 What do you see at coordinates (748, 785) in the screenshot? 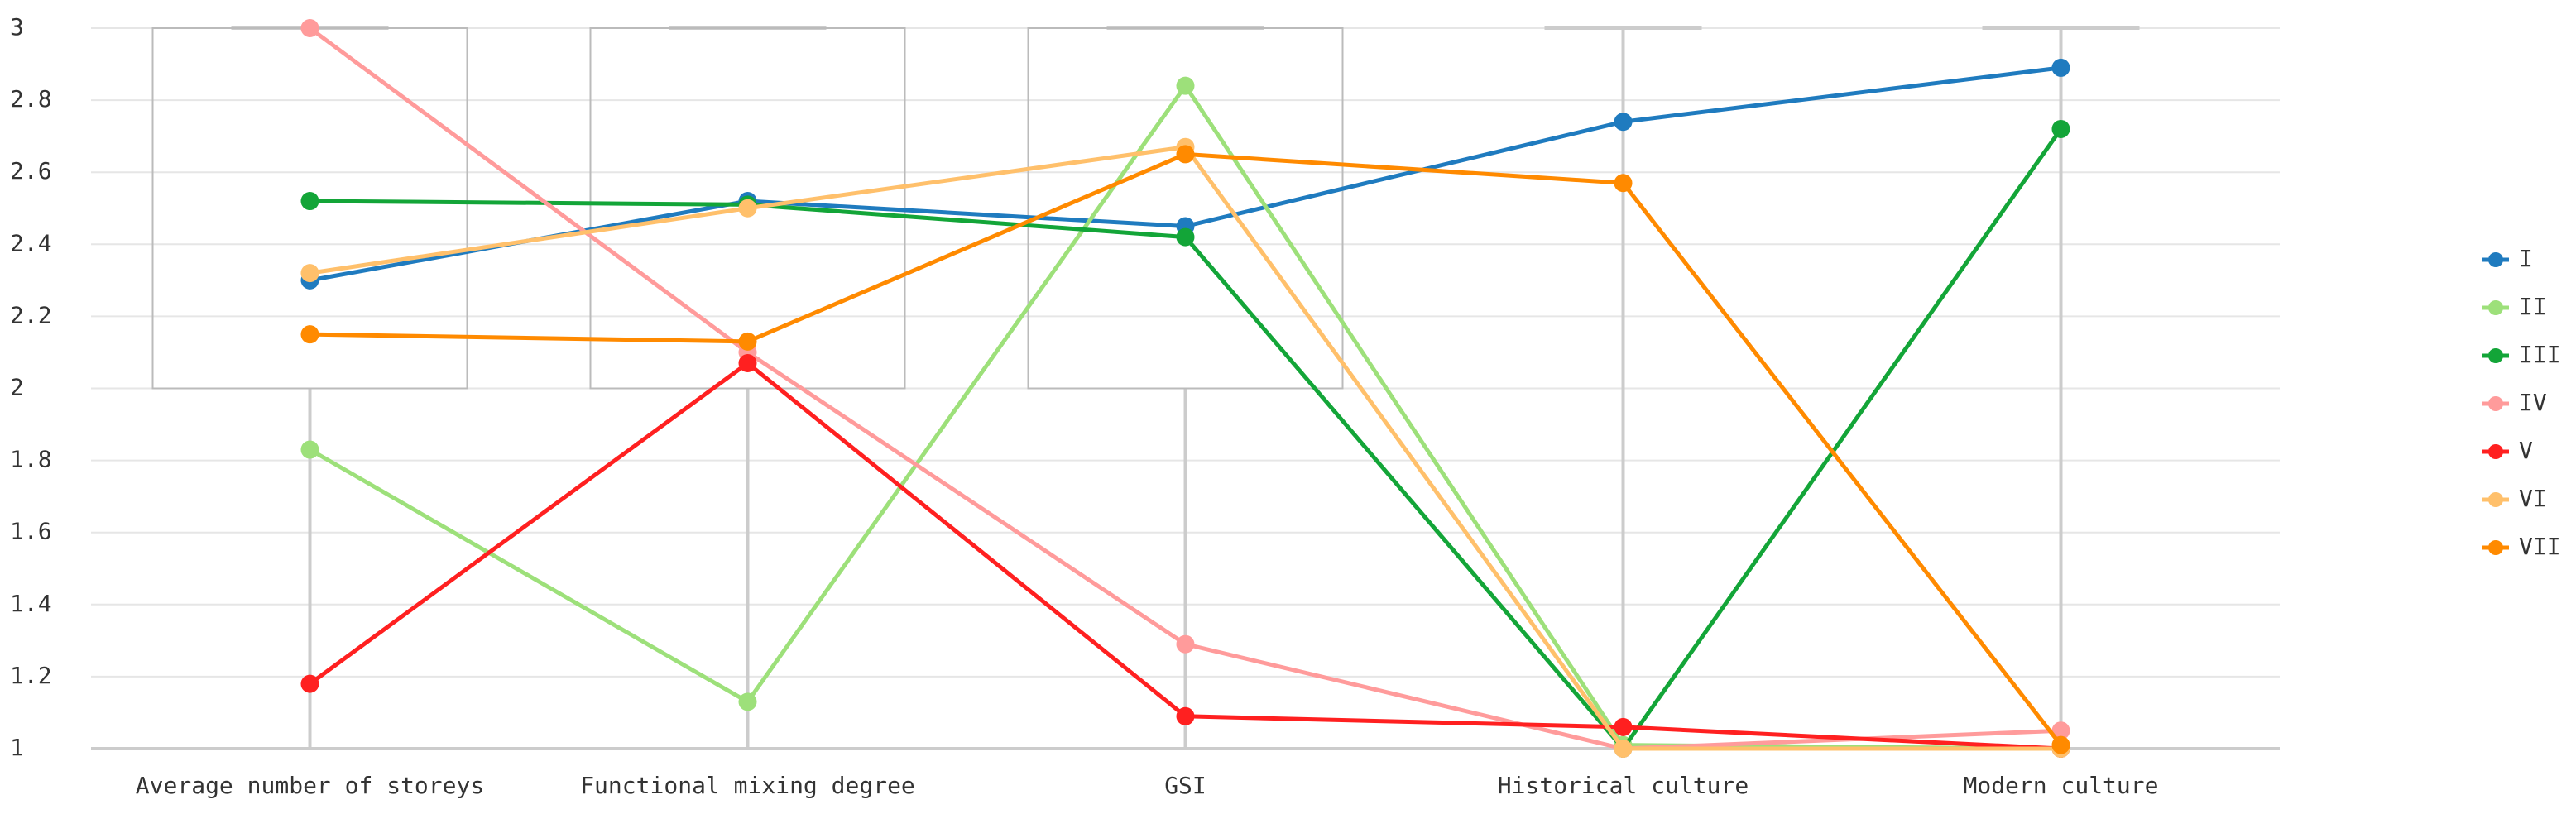
I see `x-tick-label: Functional mixing degree` at bounding box center [748, 785].